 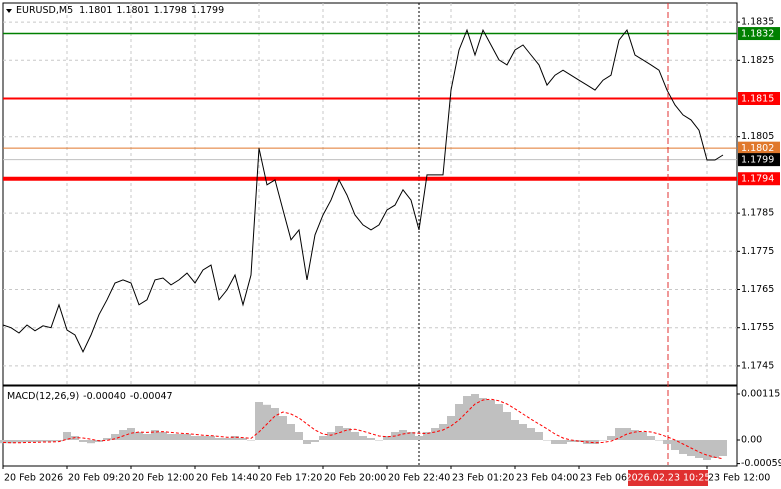 What do you see at coordinates (757, 99) in the screenshot?
I see `level-label: 1.1815` at bounding box center [757, 99].